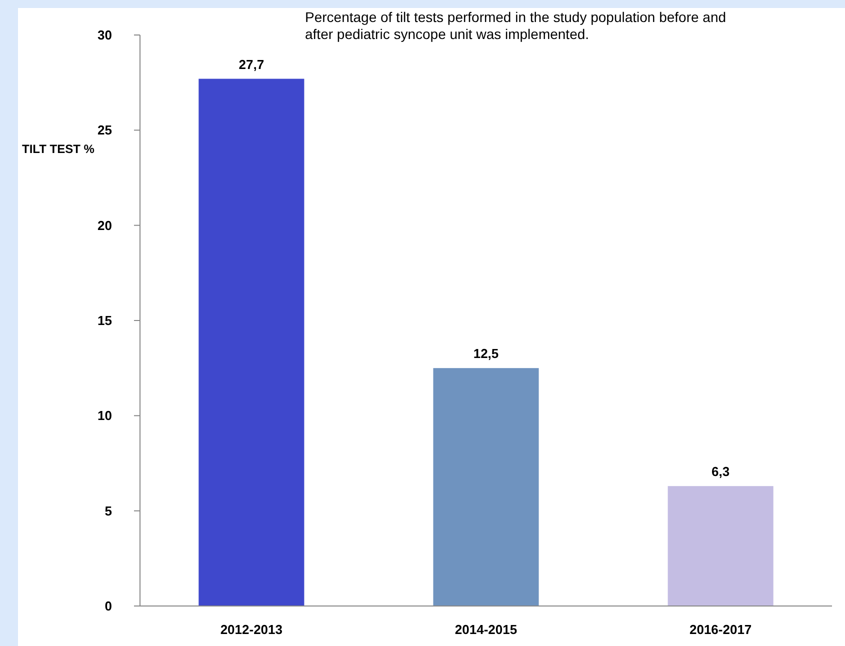 This screenshot has width=845, height=646. What do you see at coordinates (105, 35) in the screenshot?
I see `y-tick-label: 30` at bounding box center [105, 35].